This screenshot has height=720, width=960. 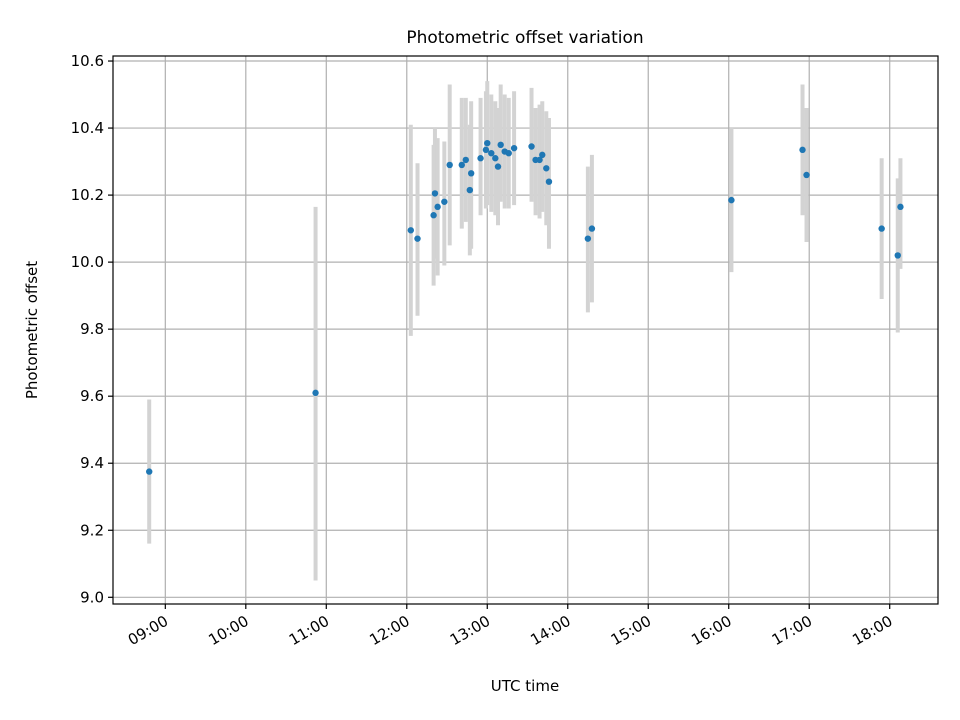 What do you see at coordinates (92, 597) in the screenshot?
I see `y-tick-label: 9.0` at bounding box center [92, 597].